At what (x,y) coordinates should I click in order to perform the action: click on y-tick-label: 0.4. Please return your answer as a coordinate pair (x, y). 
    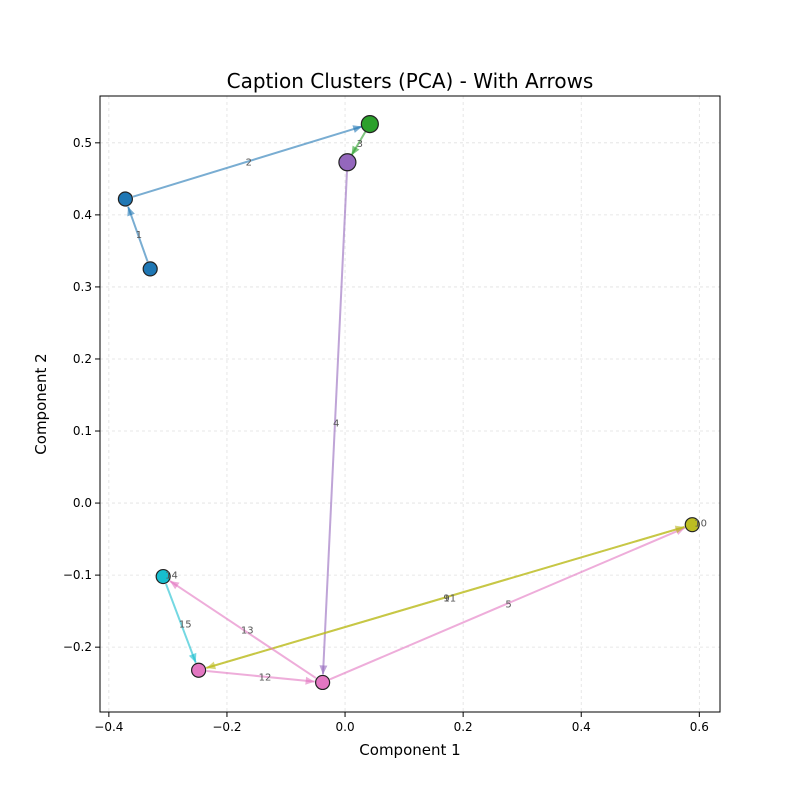
    Looking at the image, I should click on (82, 215).